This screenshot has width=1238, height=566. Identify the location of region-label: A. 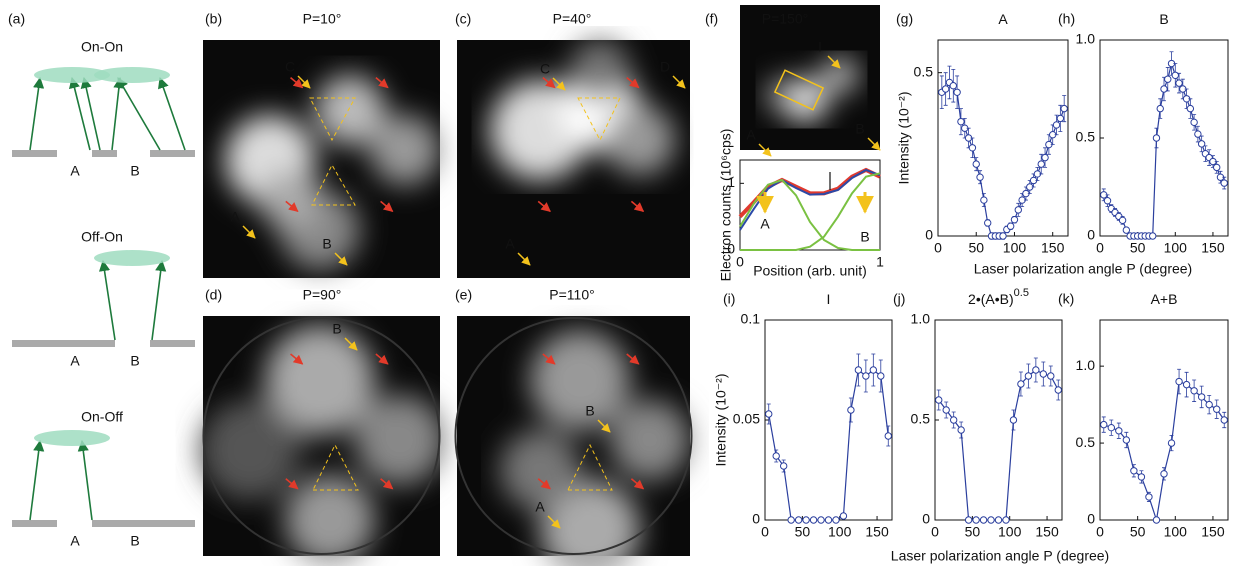
(510, 244).